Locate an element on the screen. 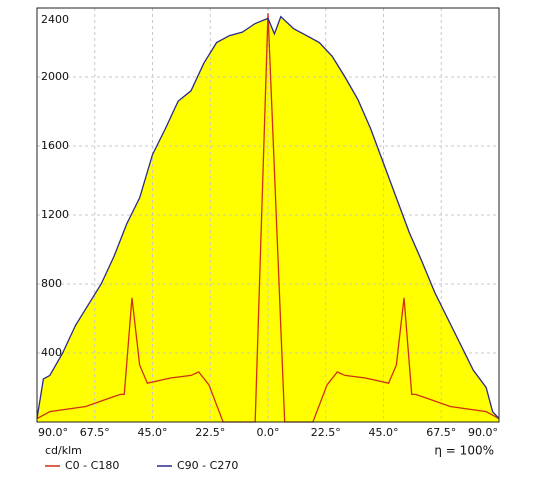 The height and width of the screenshot is (484, 540). legend-label: C0 - C180 is located at coordinates (92, 465).